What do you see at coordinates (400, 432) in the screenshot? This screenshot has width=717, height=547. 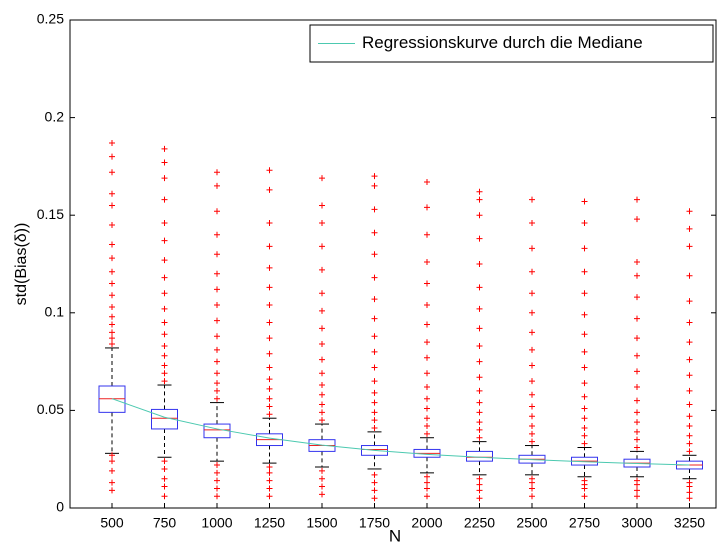 I see `regression-line` at bounding box center [400, 432].